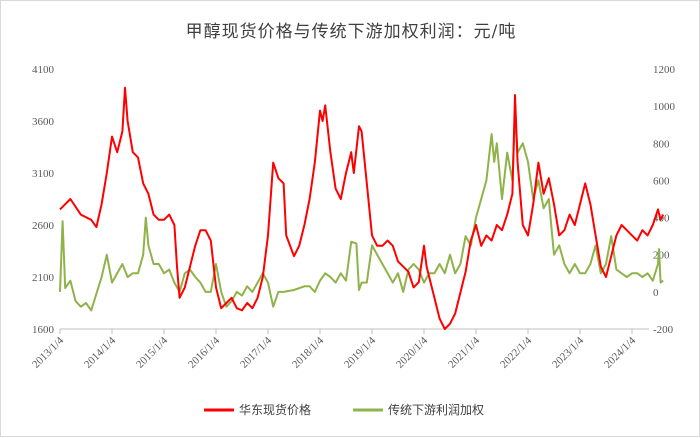 The height and width of the screenshot is (438, 700). I want to click on x-tick-label: 2017/1/4, so click(256, 352).